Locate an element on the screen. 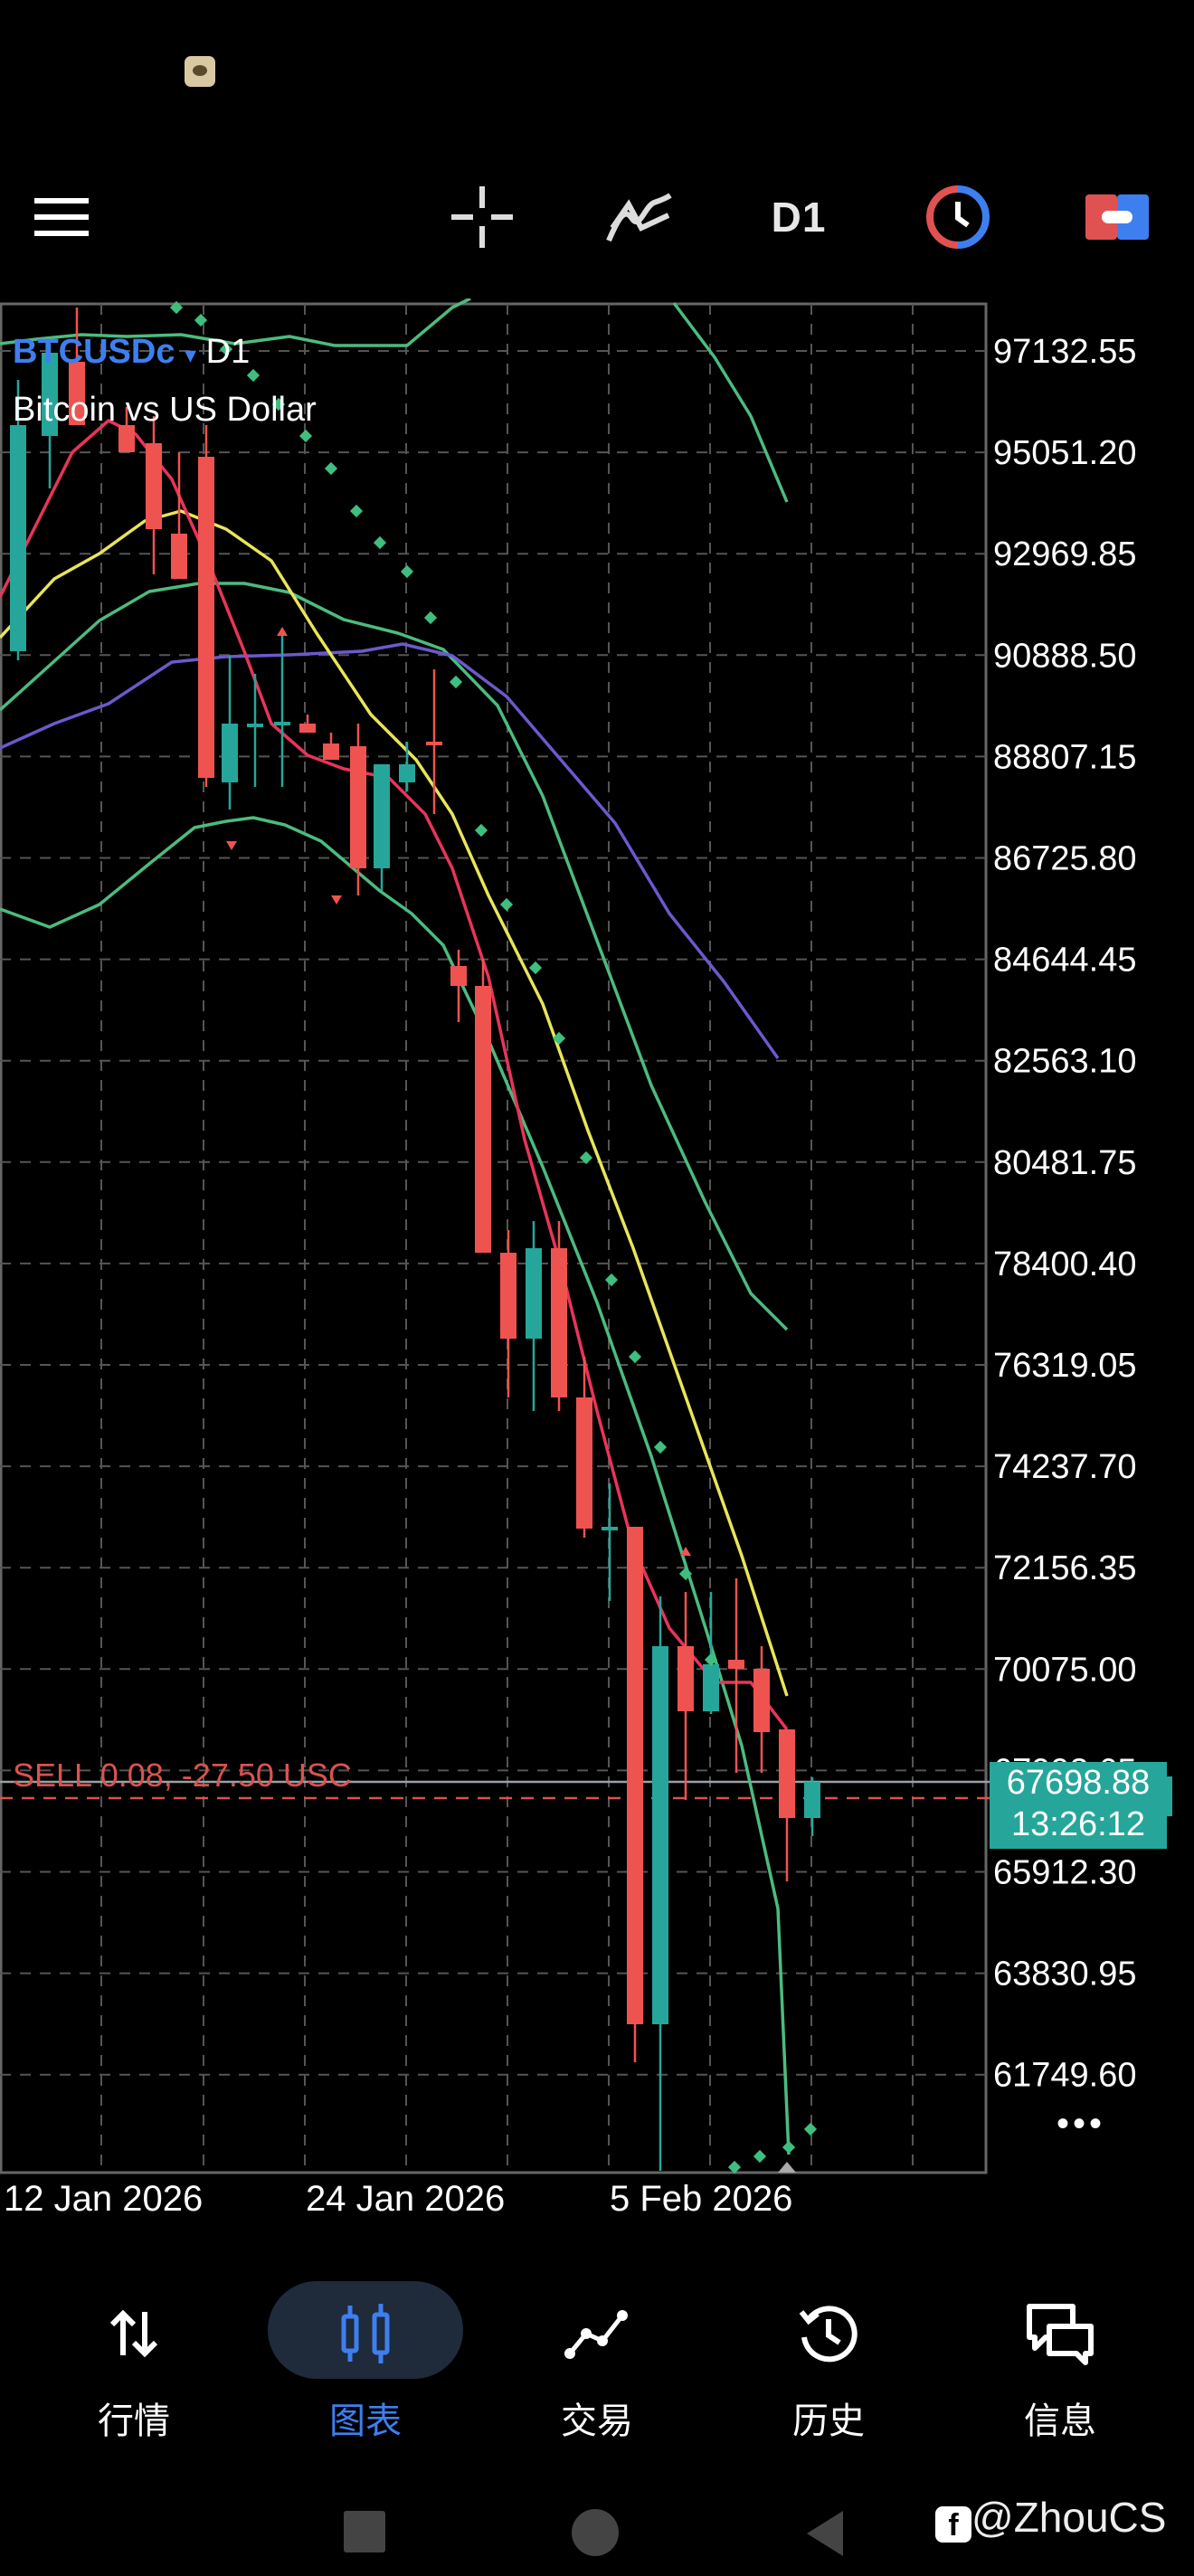 The height and width of the screenshot is (2576, 1194). price-tick-label: 82563.10 is located at coordinates (1065, 1062).